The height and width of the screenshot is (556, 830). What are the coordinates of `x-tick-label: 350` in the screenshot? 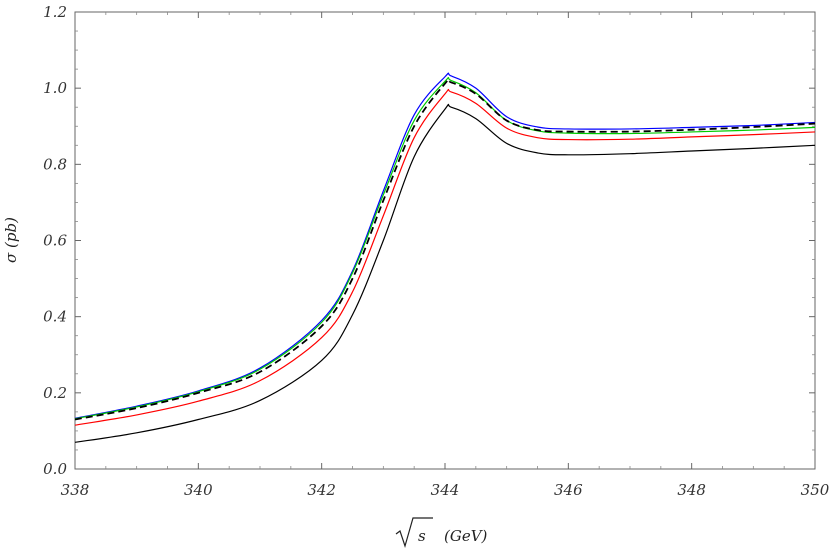 It's located at (815, 490).